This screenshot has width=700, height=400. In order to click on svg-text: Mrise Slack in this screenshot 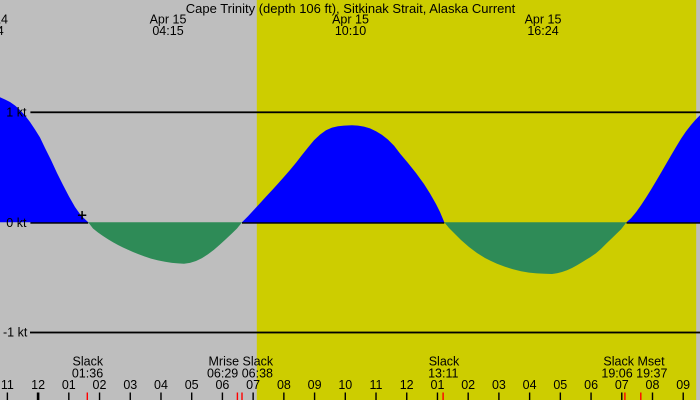, I will do `click(241, 362)`.